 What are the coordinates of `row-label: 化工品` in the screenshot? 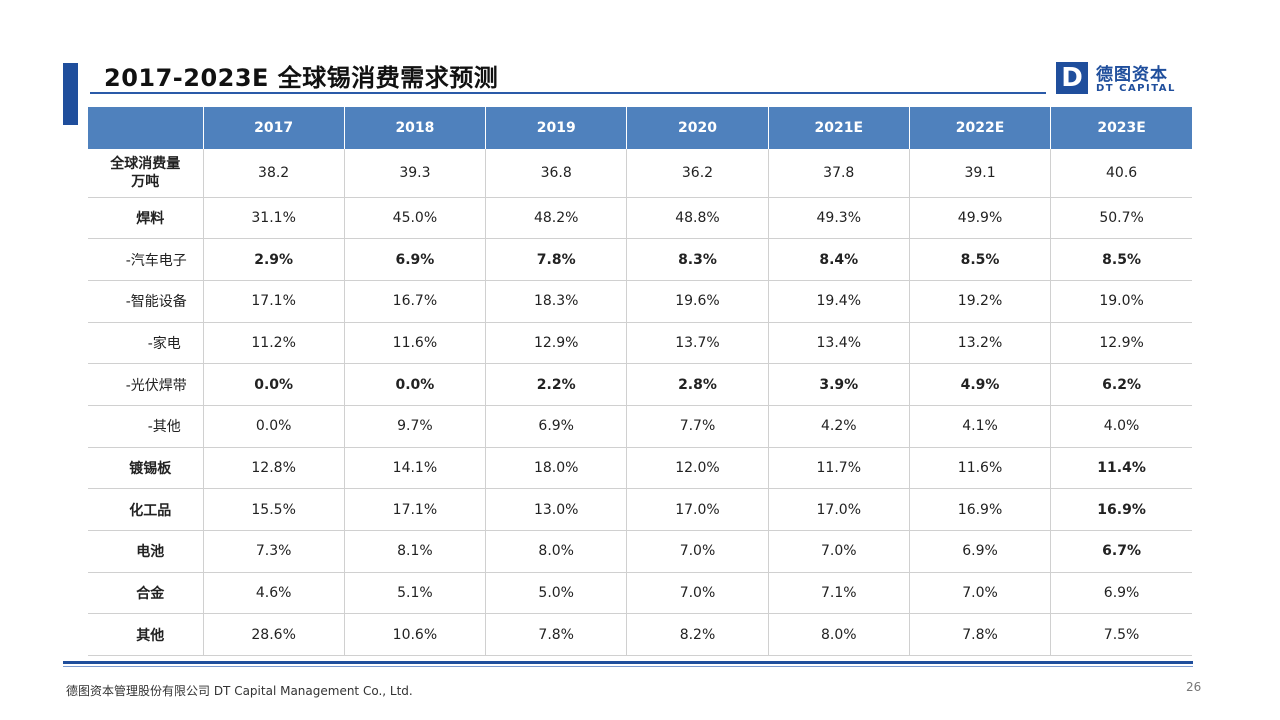 It's located at (145, 509).